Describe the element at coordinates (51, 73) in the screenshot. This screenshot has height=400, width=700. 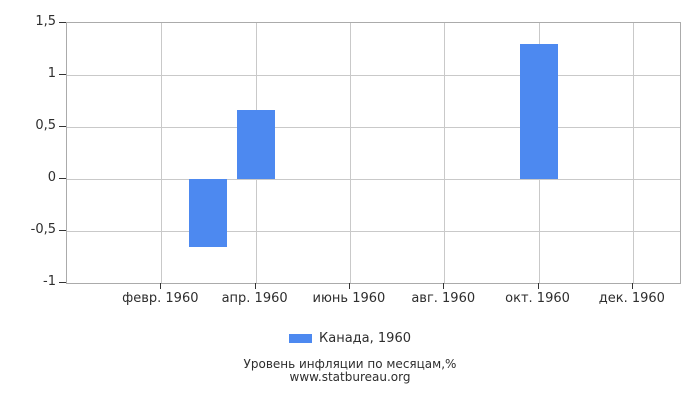
I see `y-tick-label: 1` at that location.